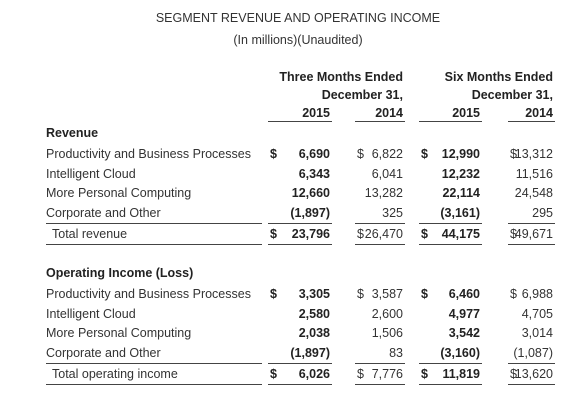  I want to click on value: 11,516, so click(534, 173).